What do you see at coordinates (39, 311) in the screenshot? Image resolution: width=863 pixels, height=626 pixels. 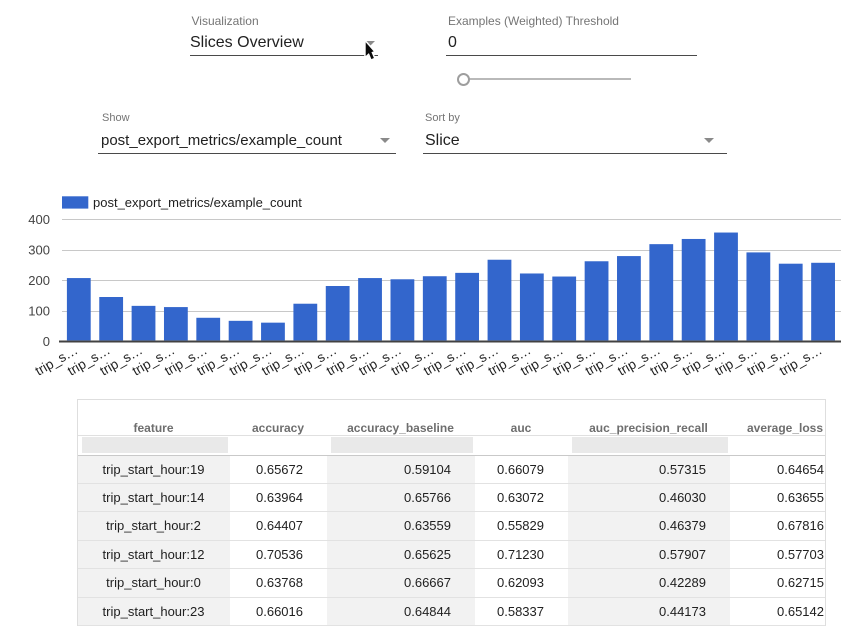 I see `svg-text: 100` at bounding box center [39, 311].